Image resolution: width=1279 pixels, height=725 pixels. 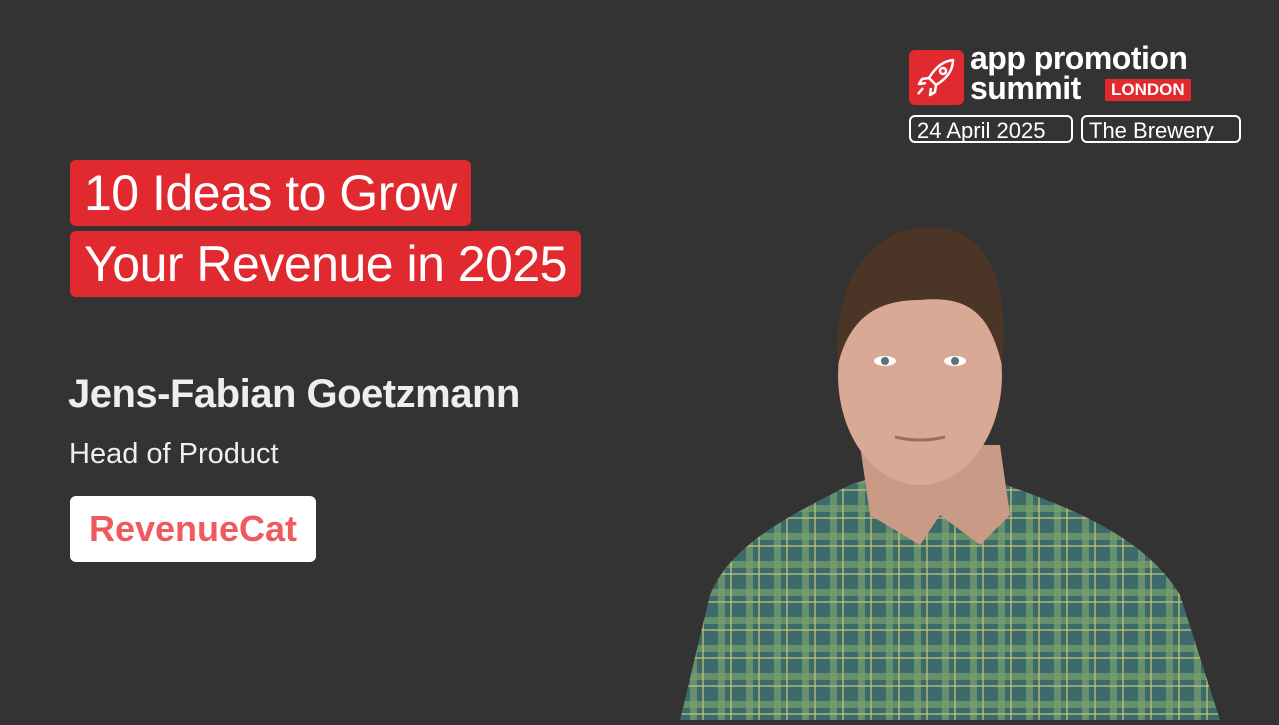 What do you see at coordinates (270, 193) in the screenshot?
I see `talk-title-line1: 10 Ideas to Grow` at bounding box center [270, 193].